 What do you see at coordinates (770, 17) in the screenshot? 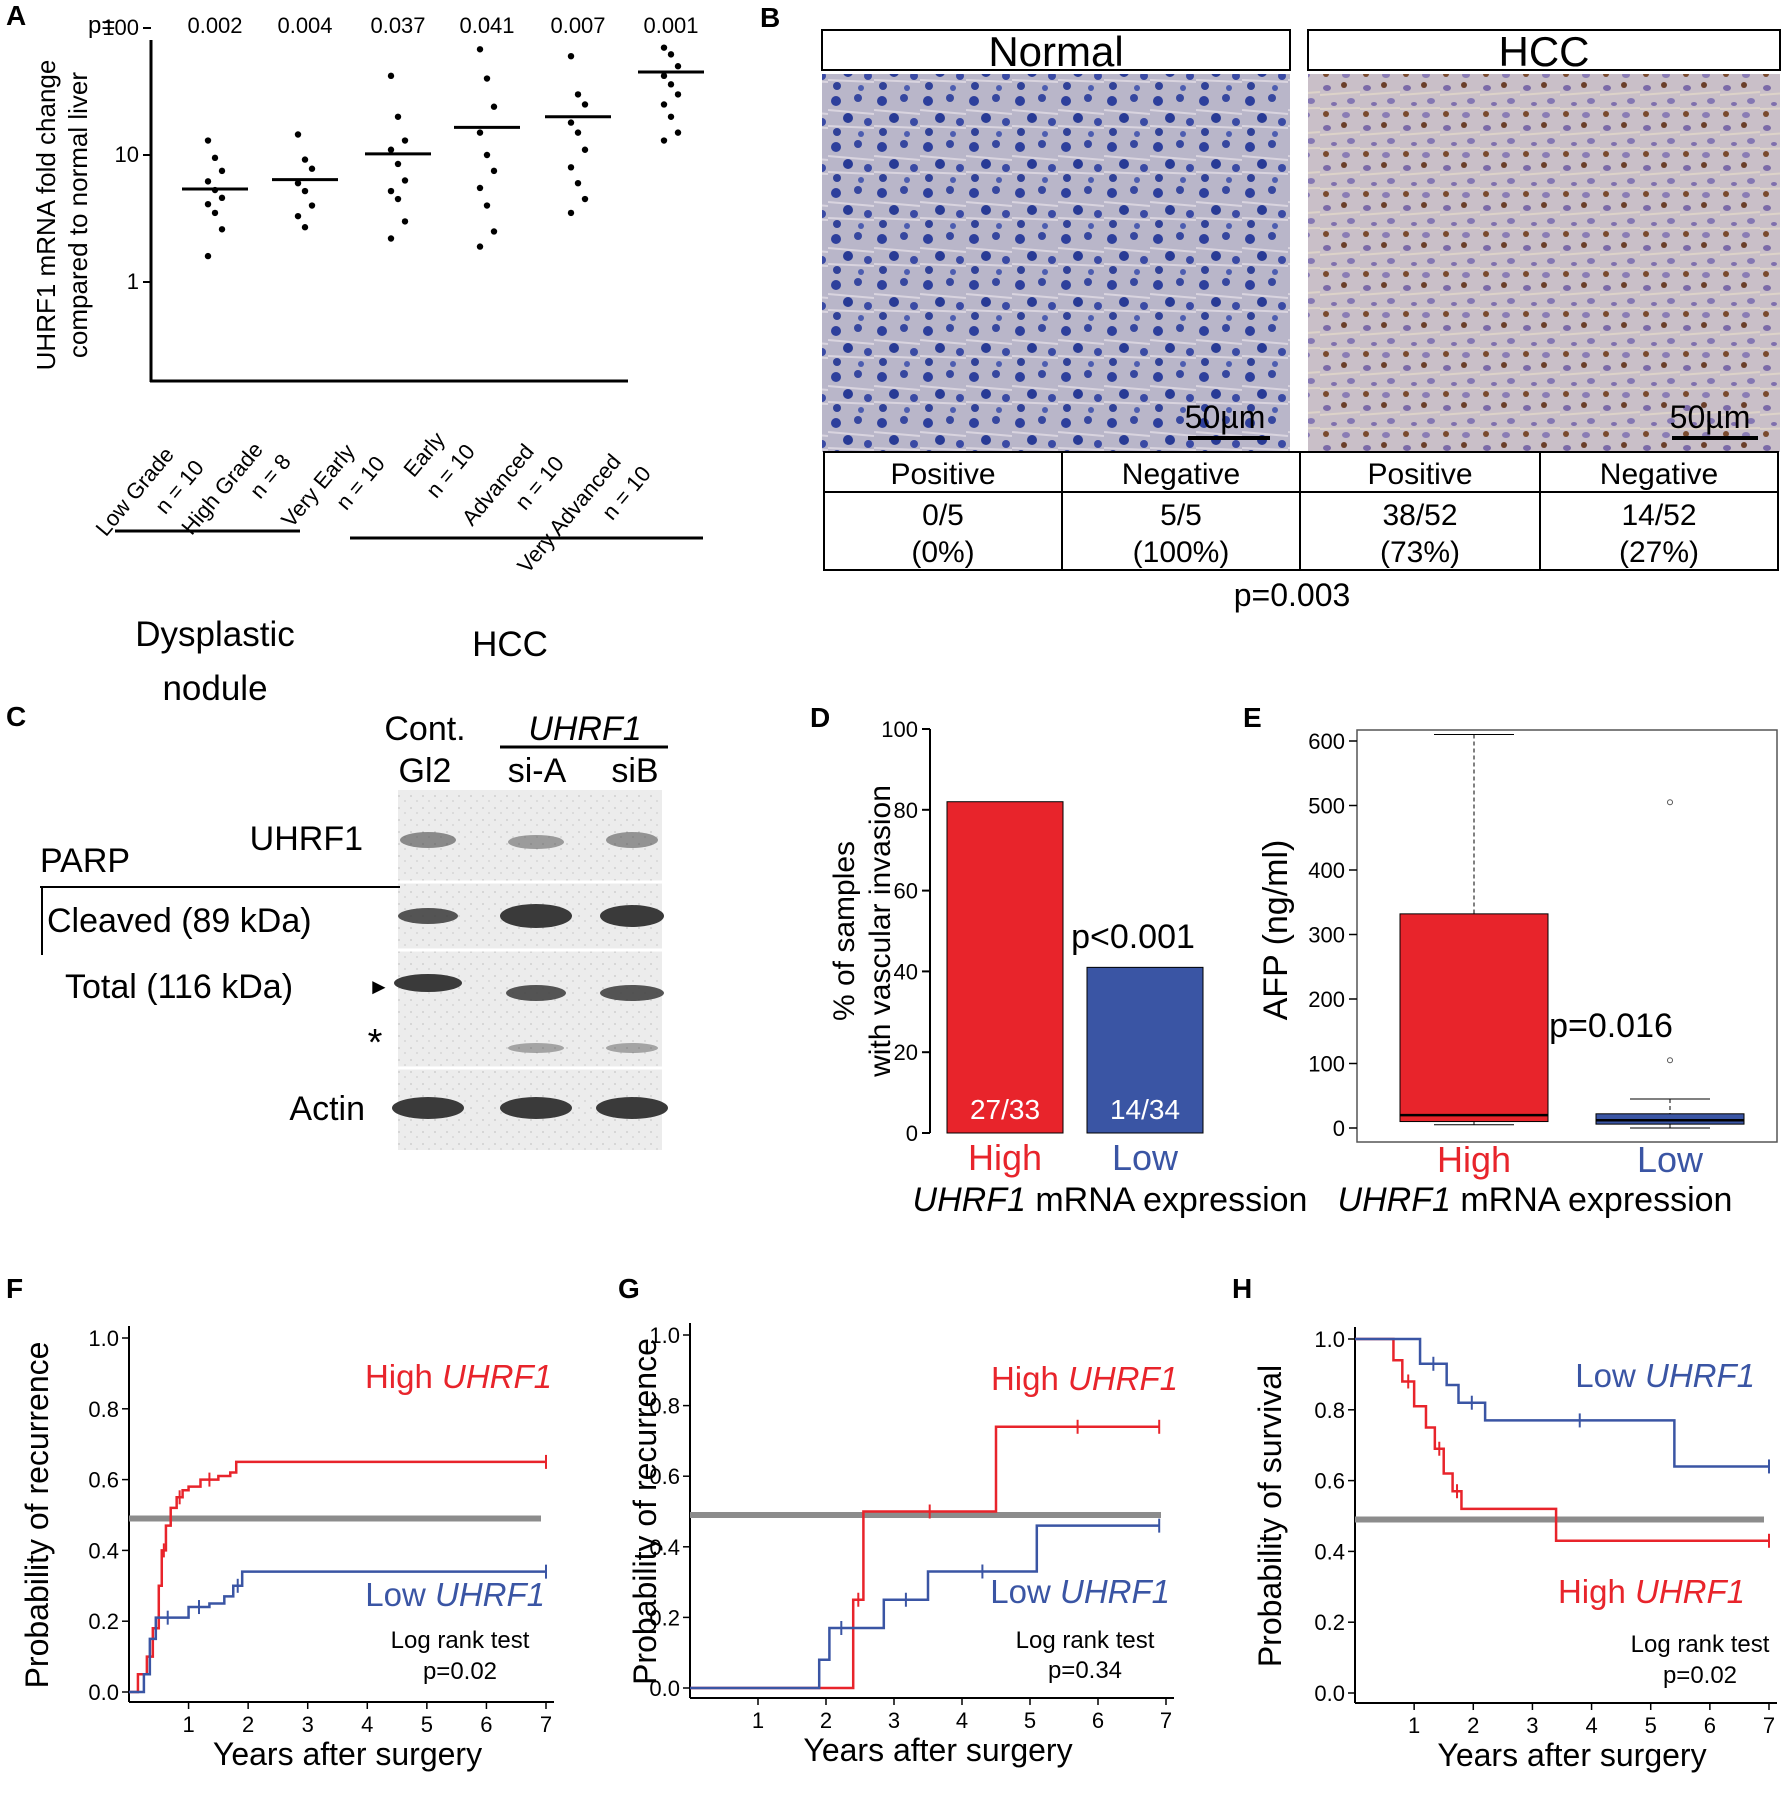
I see `panel-b-letter: B` at bounding box center [770, 17].